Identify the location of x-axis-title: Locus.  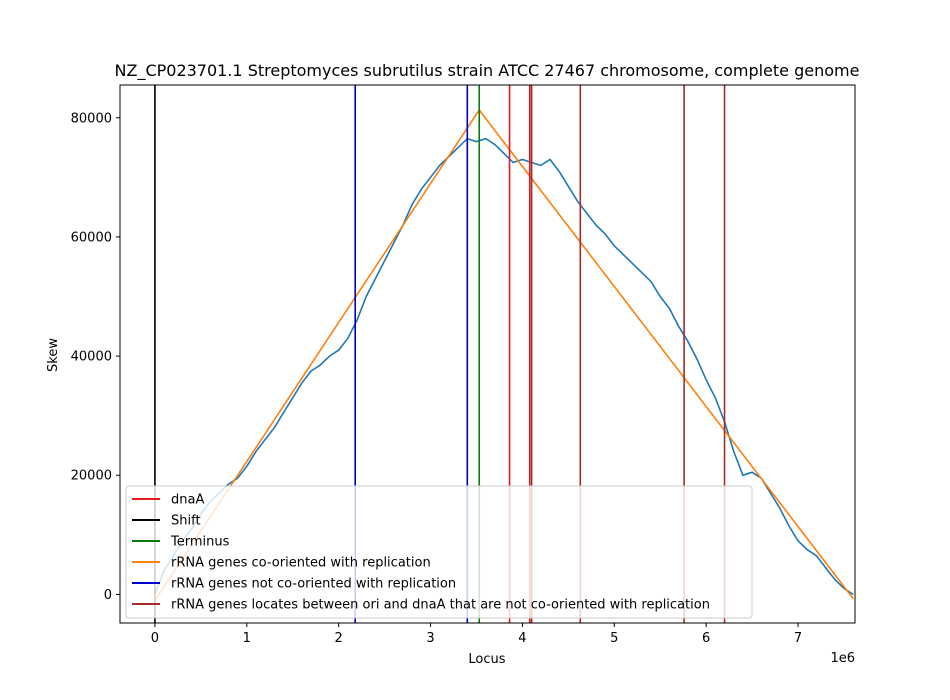
(486, 659).